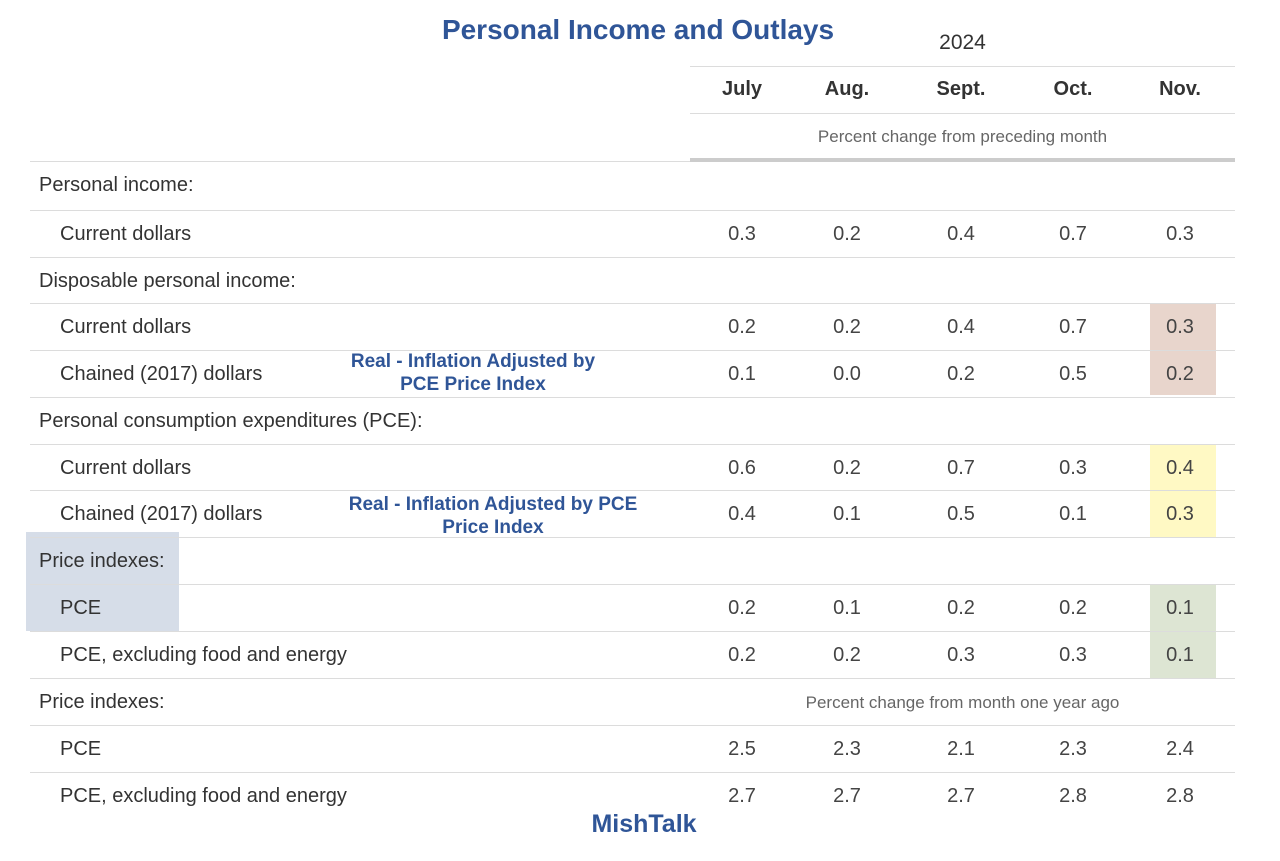 This screenshot has height=861, width=1280. I want to click on table-top-rule, so click(360, 161).